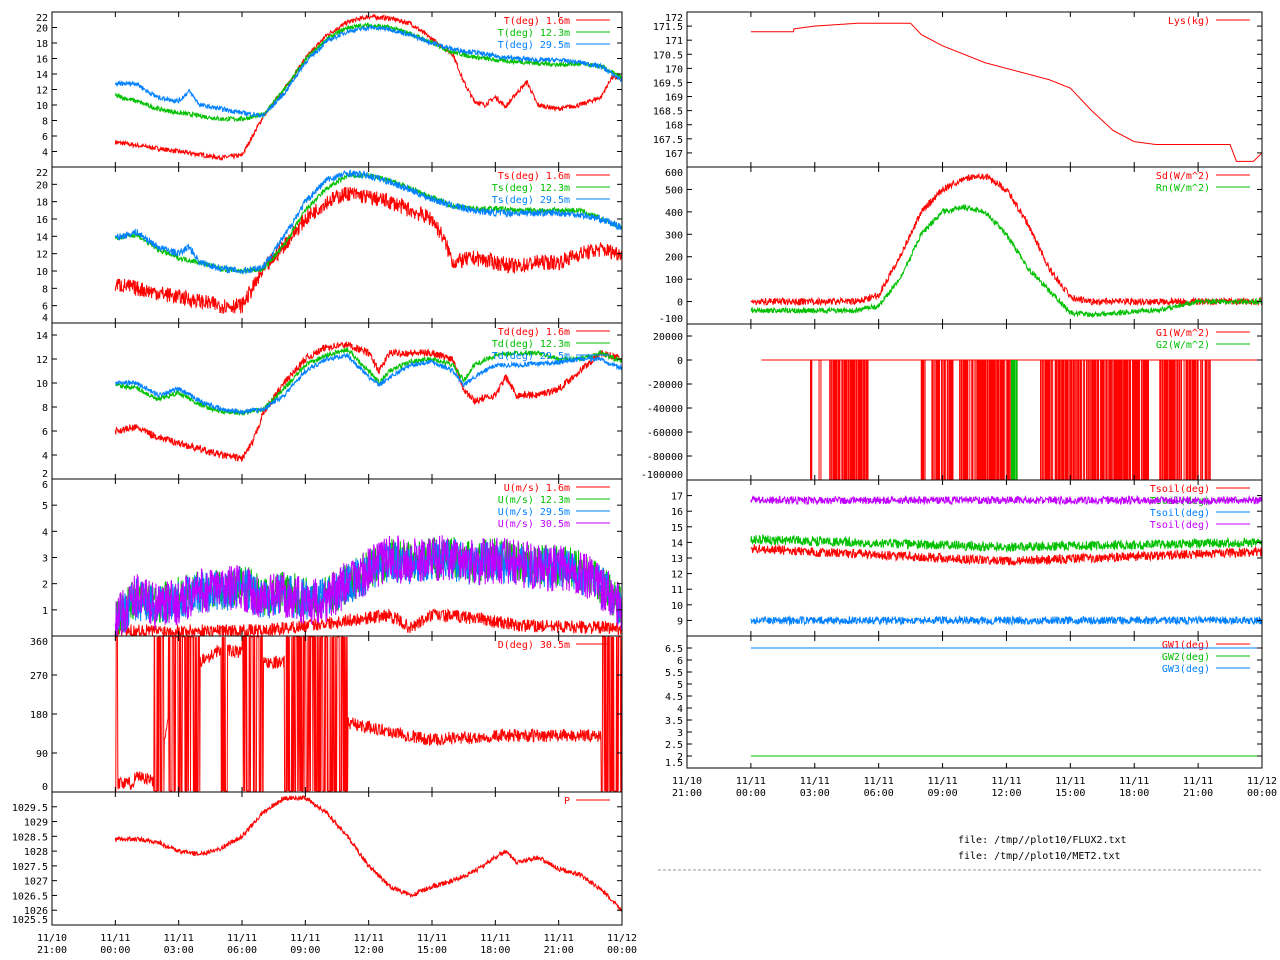  Describe the element at coordinates (674, 154) in the screenshot. I see `y-tick-label: 167` at that location.